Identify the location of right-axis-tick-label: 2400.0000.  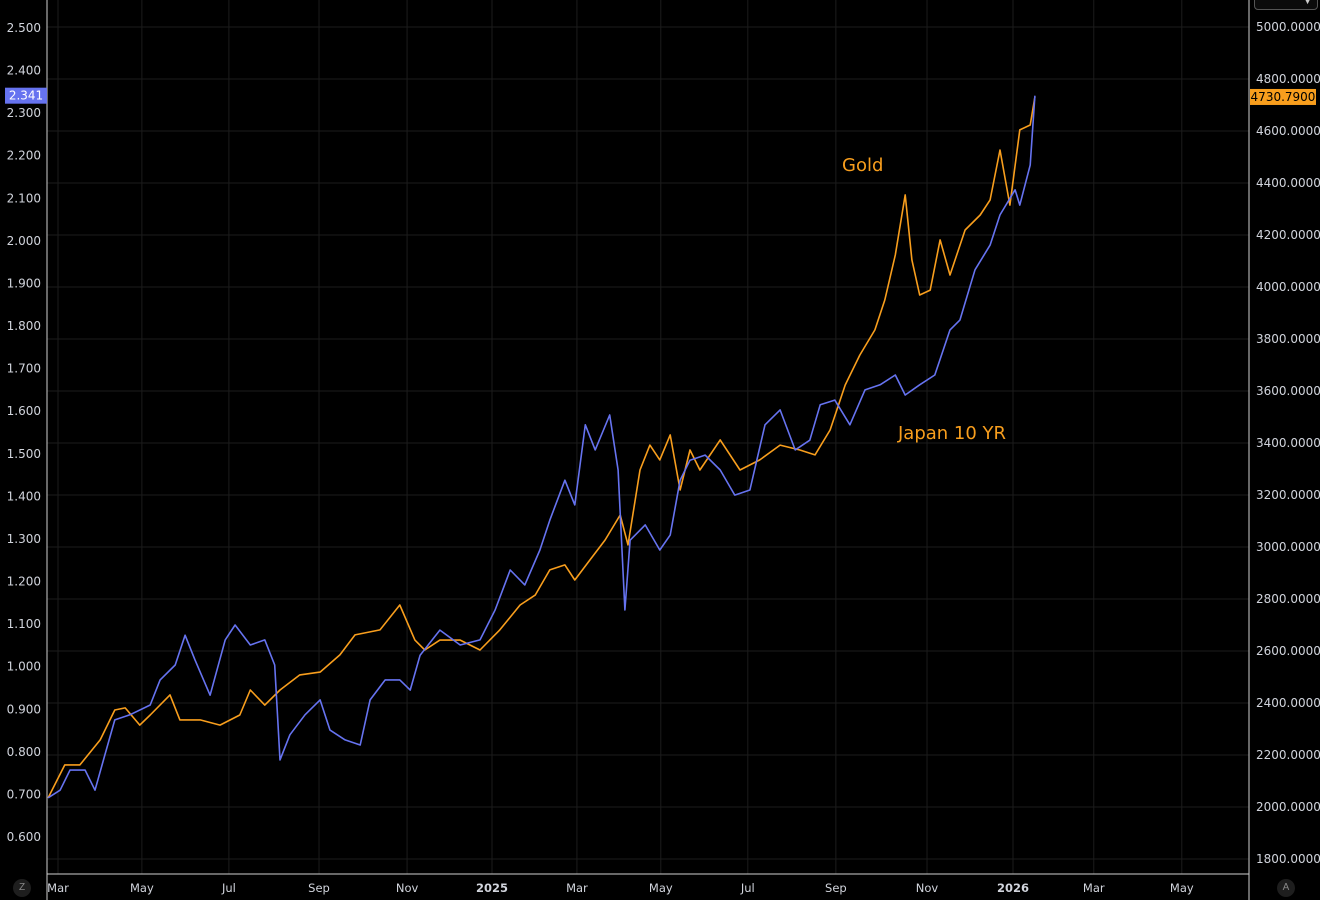
(1288, 703).